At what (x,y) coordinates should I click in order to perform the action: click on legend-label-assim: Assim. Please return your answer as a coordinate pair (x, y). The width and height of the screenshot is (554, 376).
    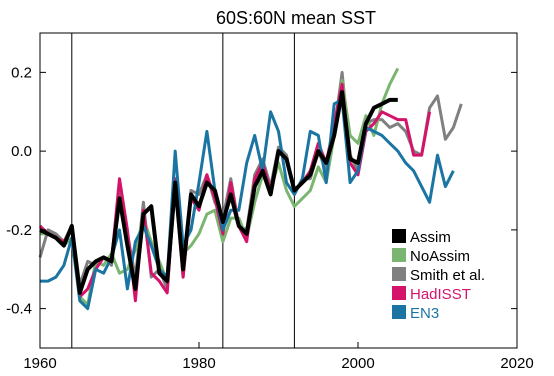
    Looking at the image, I should click on (430, 237).